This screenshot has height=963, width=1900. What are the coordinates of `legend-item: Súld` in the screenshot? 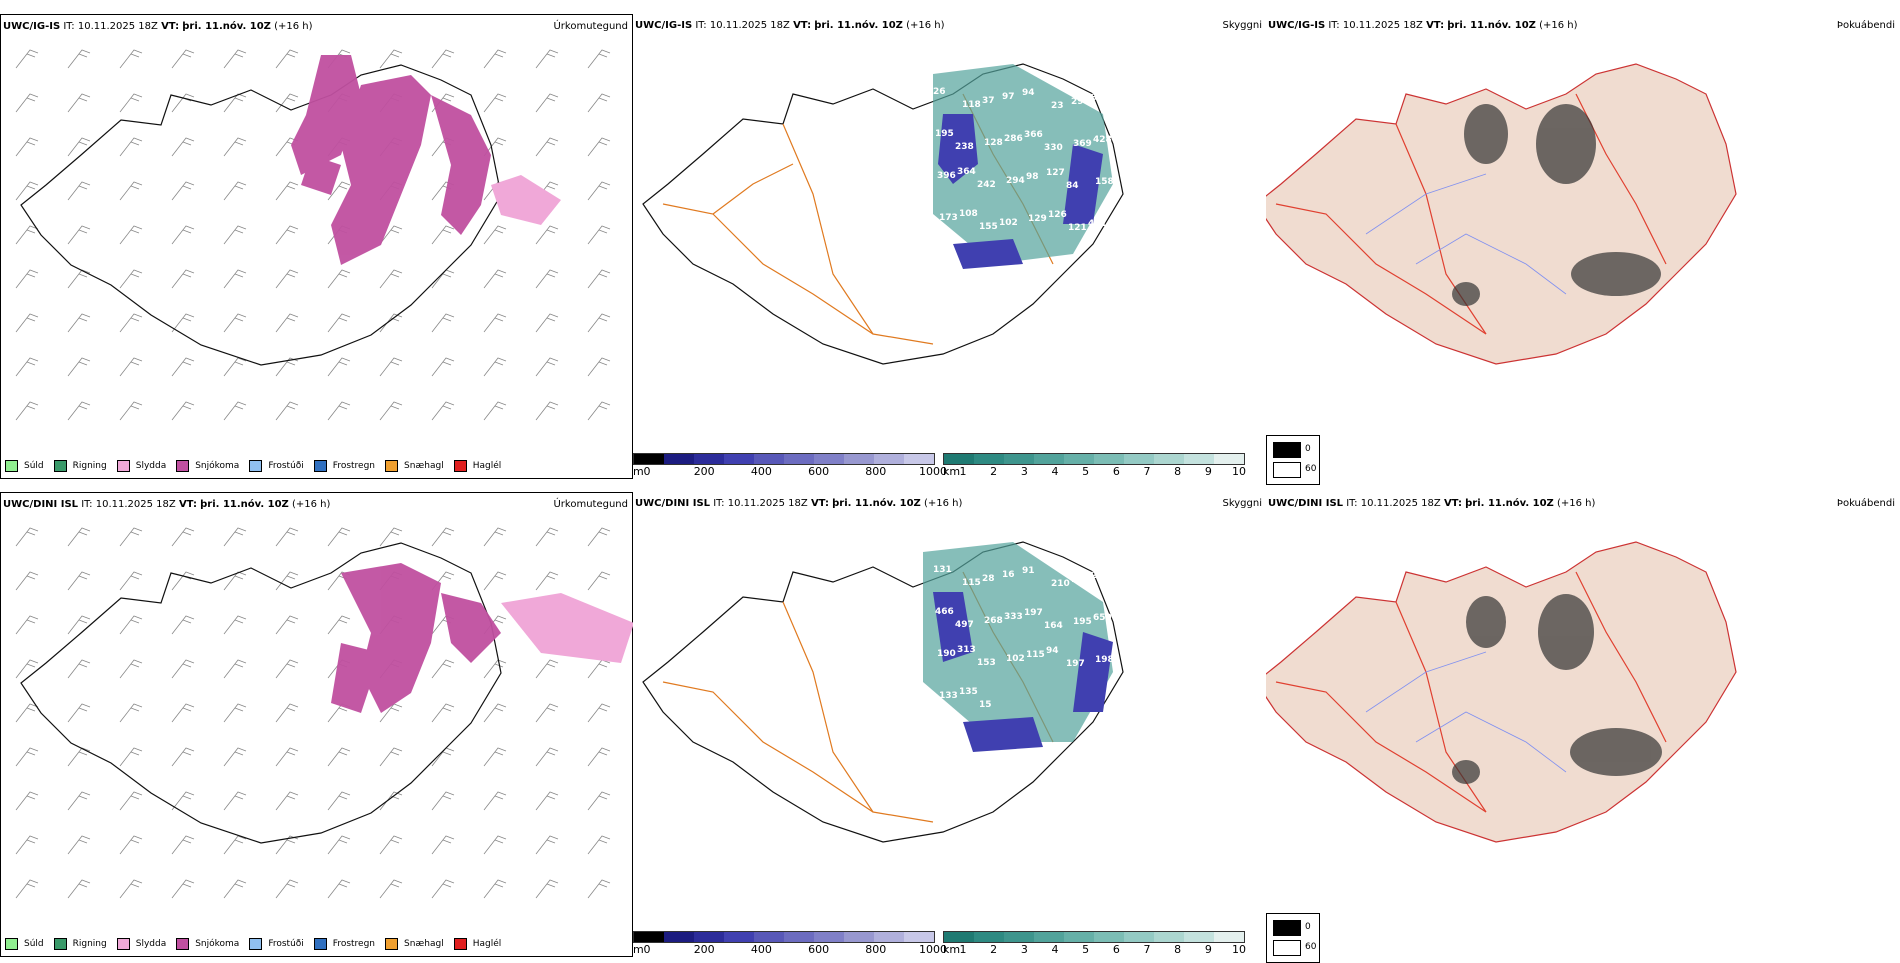 It's located at (24, 944).